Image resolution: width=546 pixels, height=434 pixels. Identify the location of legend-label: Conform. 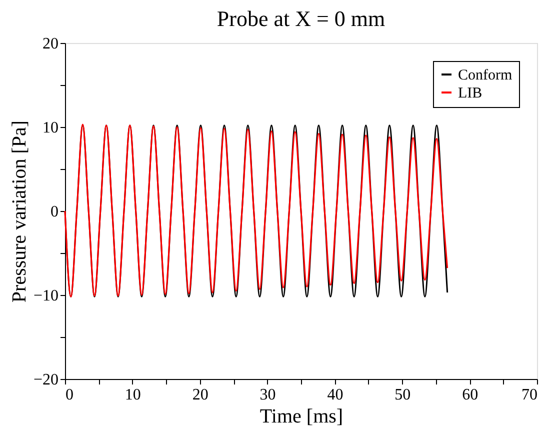
(485, 76).